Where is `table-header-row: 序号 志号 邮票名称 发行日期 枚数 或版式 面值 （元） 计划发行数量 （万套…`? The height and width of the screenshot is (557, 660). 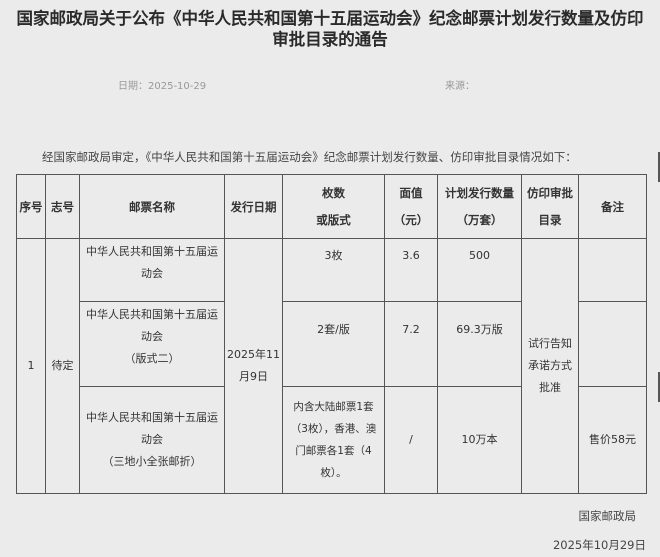 table-header-row: 序号 志号 邮票名称 发行日期 枚数 或版式 面值 （元） 计划发行数量 （万套… is located at coordinates (331, 206).